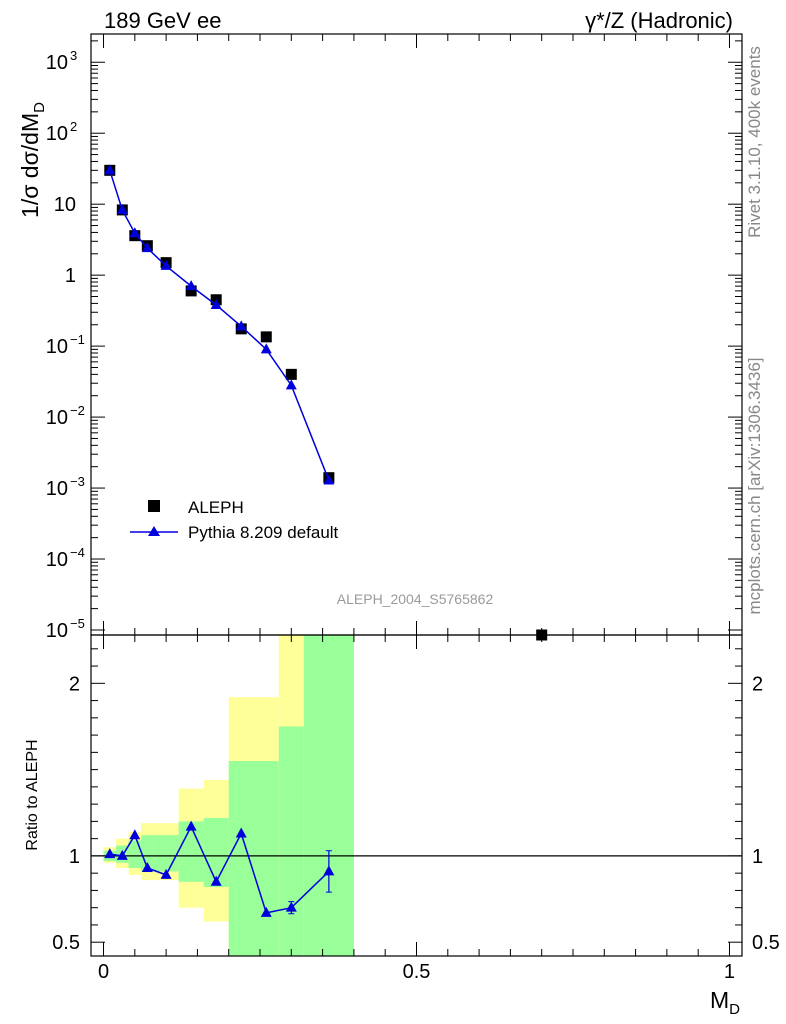 This screenshot has height=1024, width=786. I want to click on main-ytick-exp-4: −1, so click(77, 339).